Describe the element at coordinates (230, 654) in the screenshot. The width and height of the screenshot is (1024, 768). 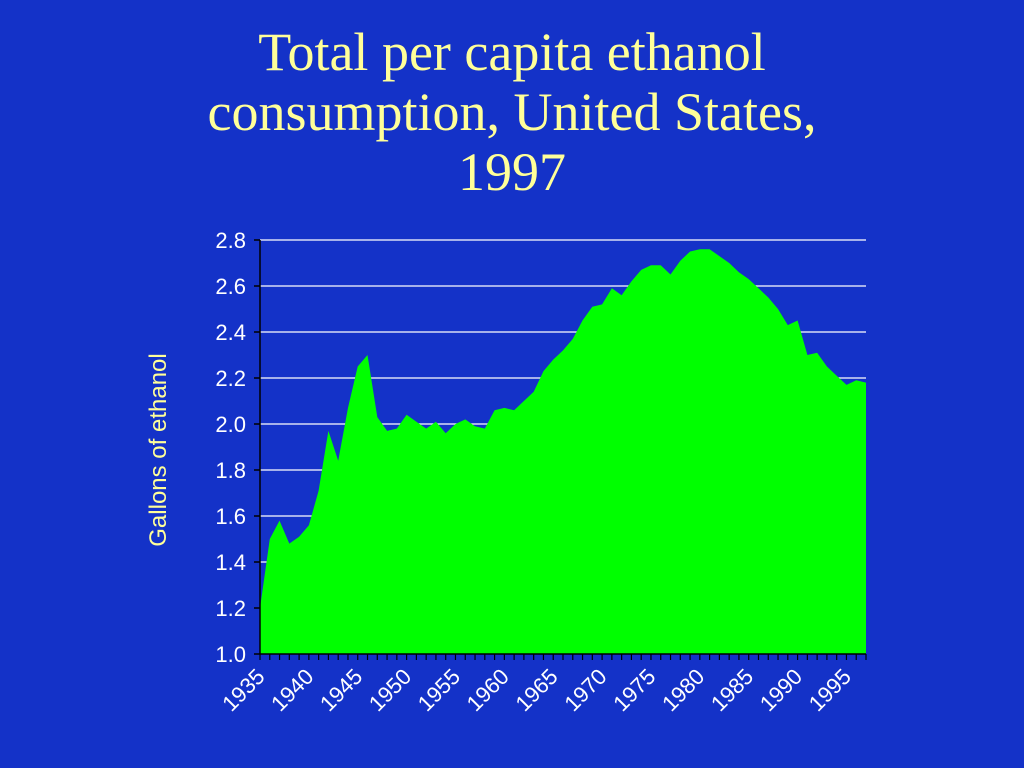
I see `y-tick-label-0: 1.0` at that location.